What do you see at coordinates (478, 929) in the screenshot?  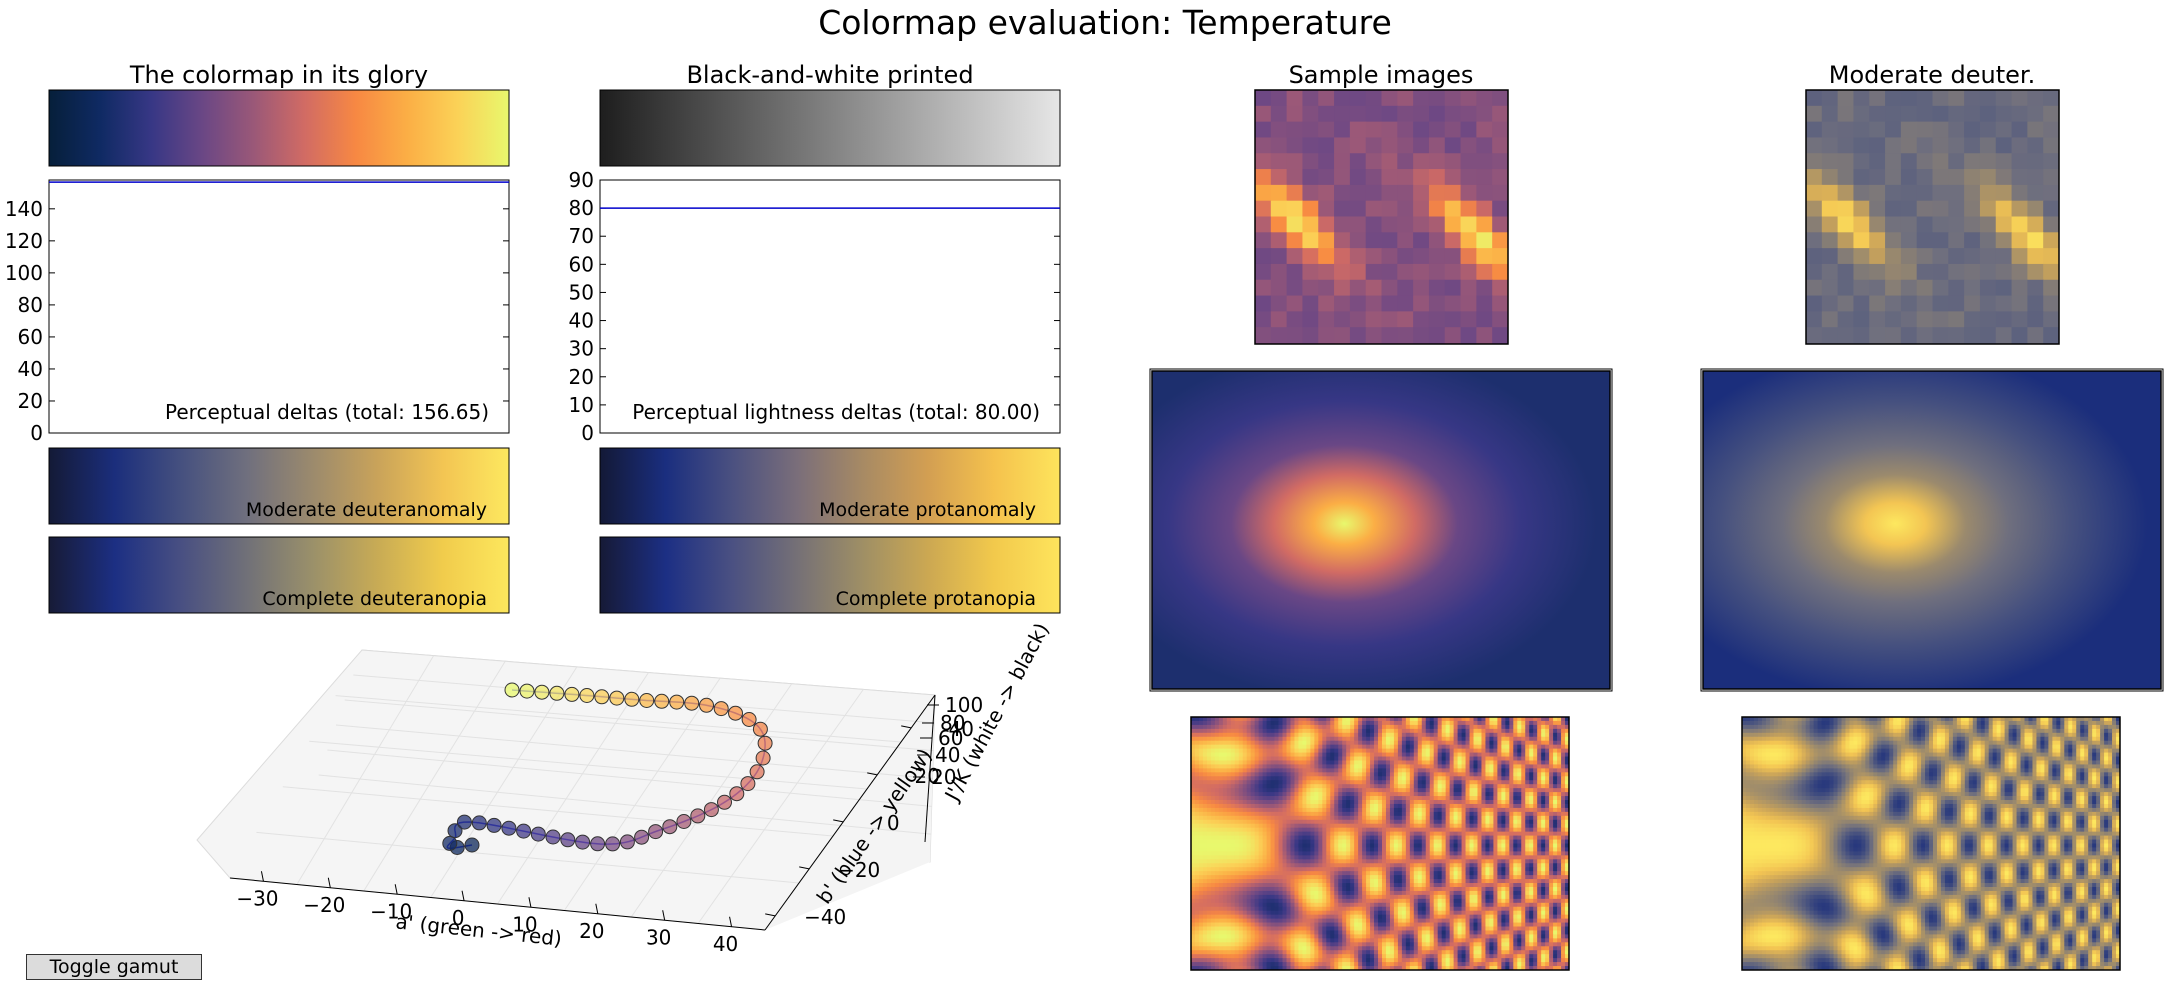 I see `x-axis-label: a' (green -> red)` at bounding box center [478, 929].